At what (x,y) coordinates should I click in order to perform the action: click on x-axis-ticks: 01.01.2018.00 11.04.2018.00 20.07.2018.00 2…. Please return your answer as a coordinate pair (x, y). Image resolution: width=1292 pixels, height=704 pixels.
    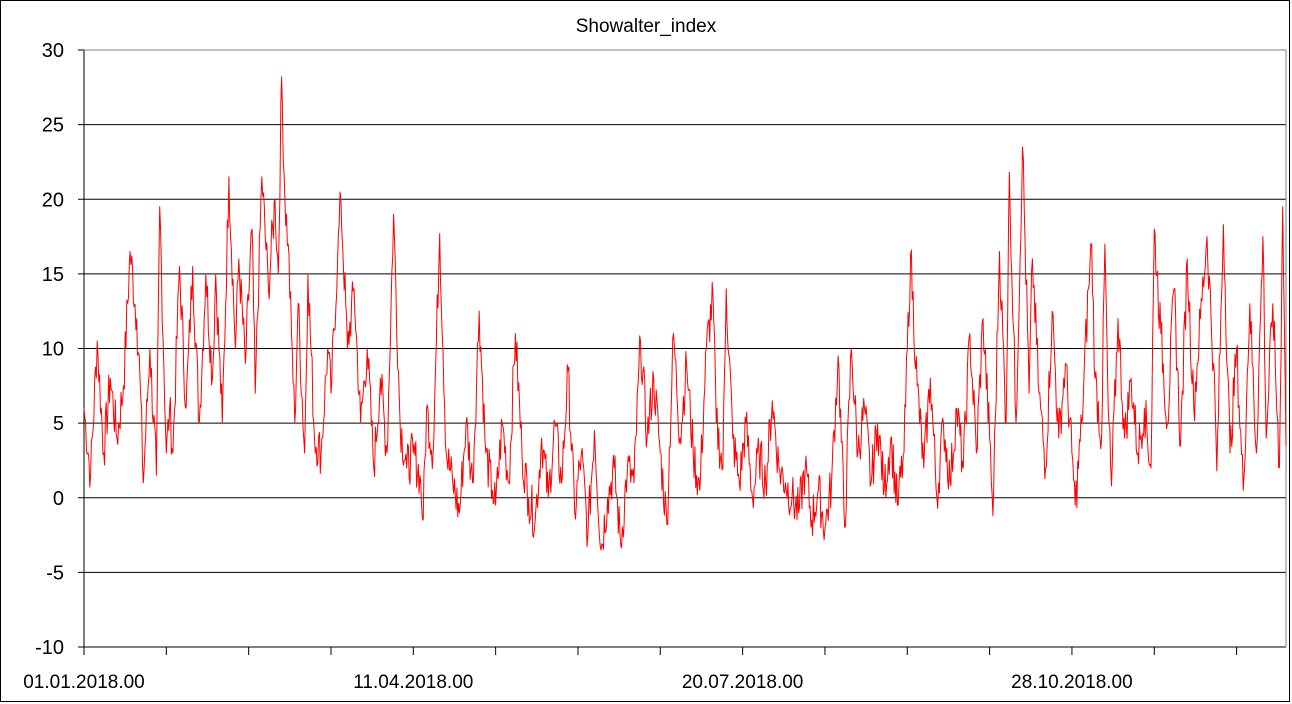
    Looking at the image, I should click on (630, 670).